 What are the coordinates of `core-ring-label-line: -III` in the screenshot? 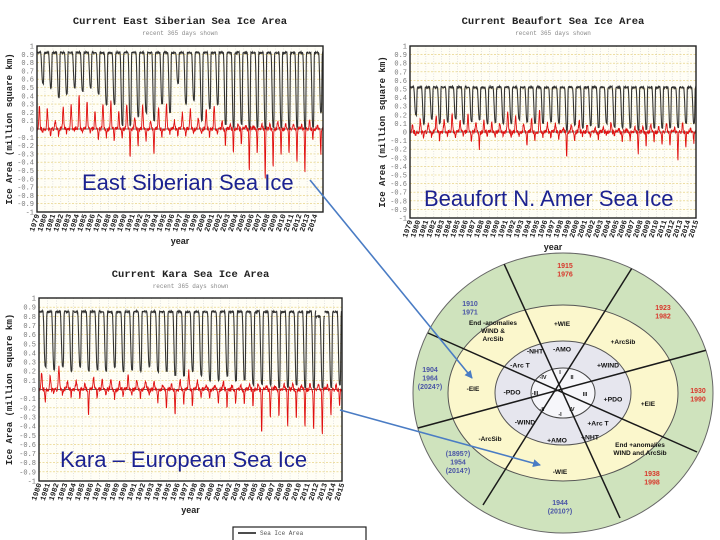 It's located at (535, 394).